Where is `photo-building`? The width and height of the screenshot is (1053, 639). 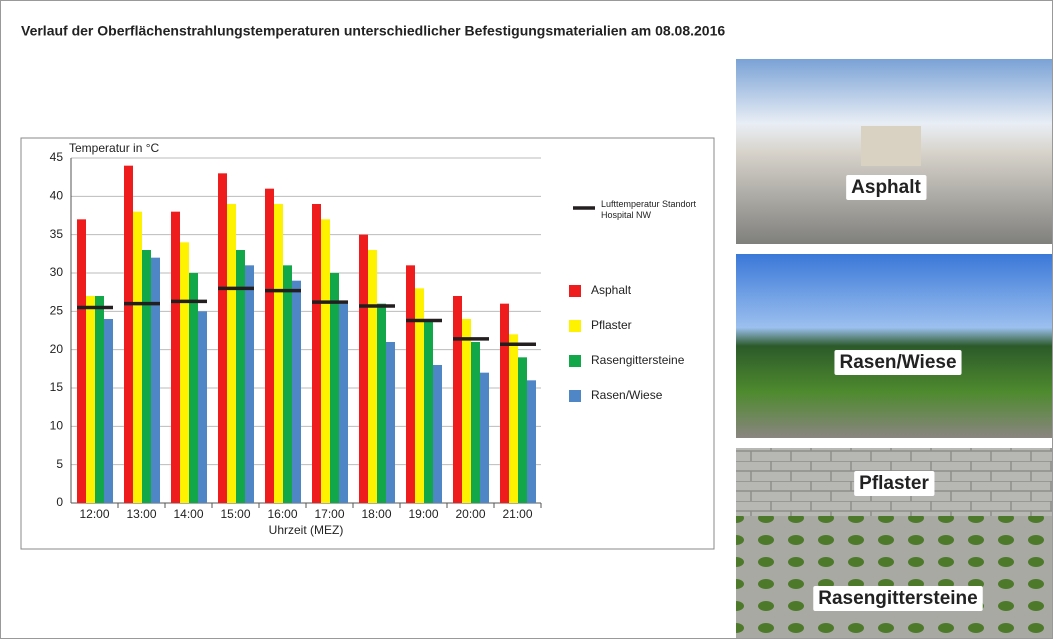 photo-building is located at coordinates (891, 146).